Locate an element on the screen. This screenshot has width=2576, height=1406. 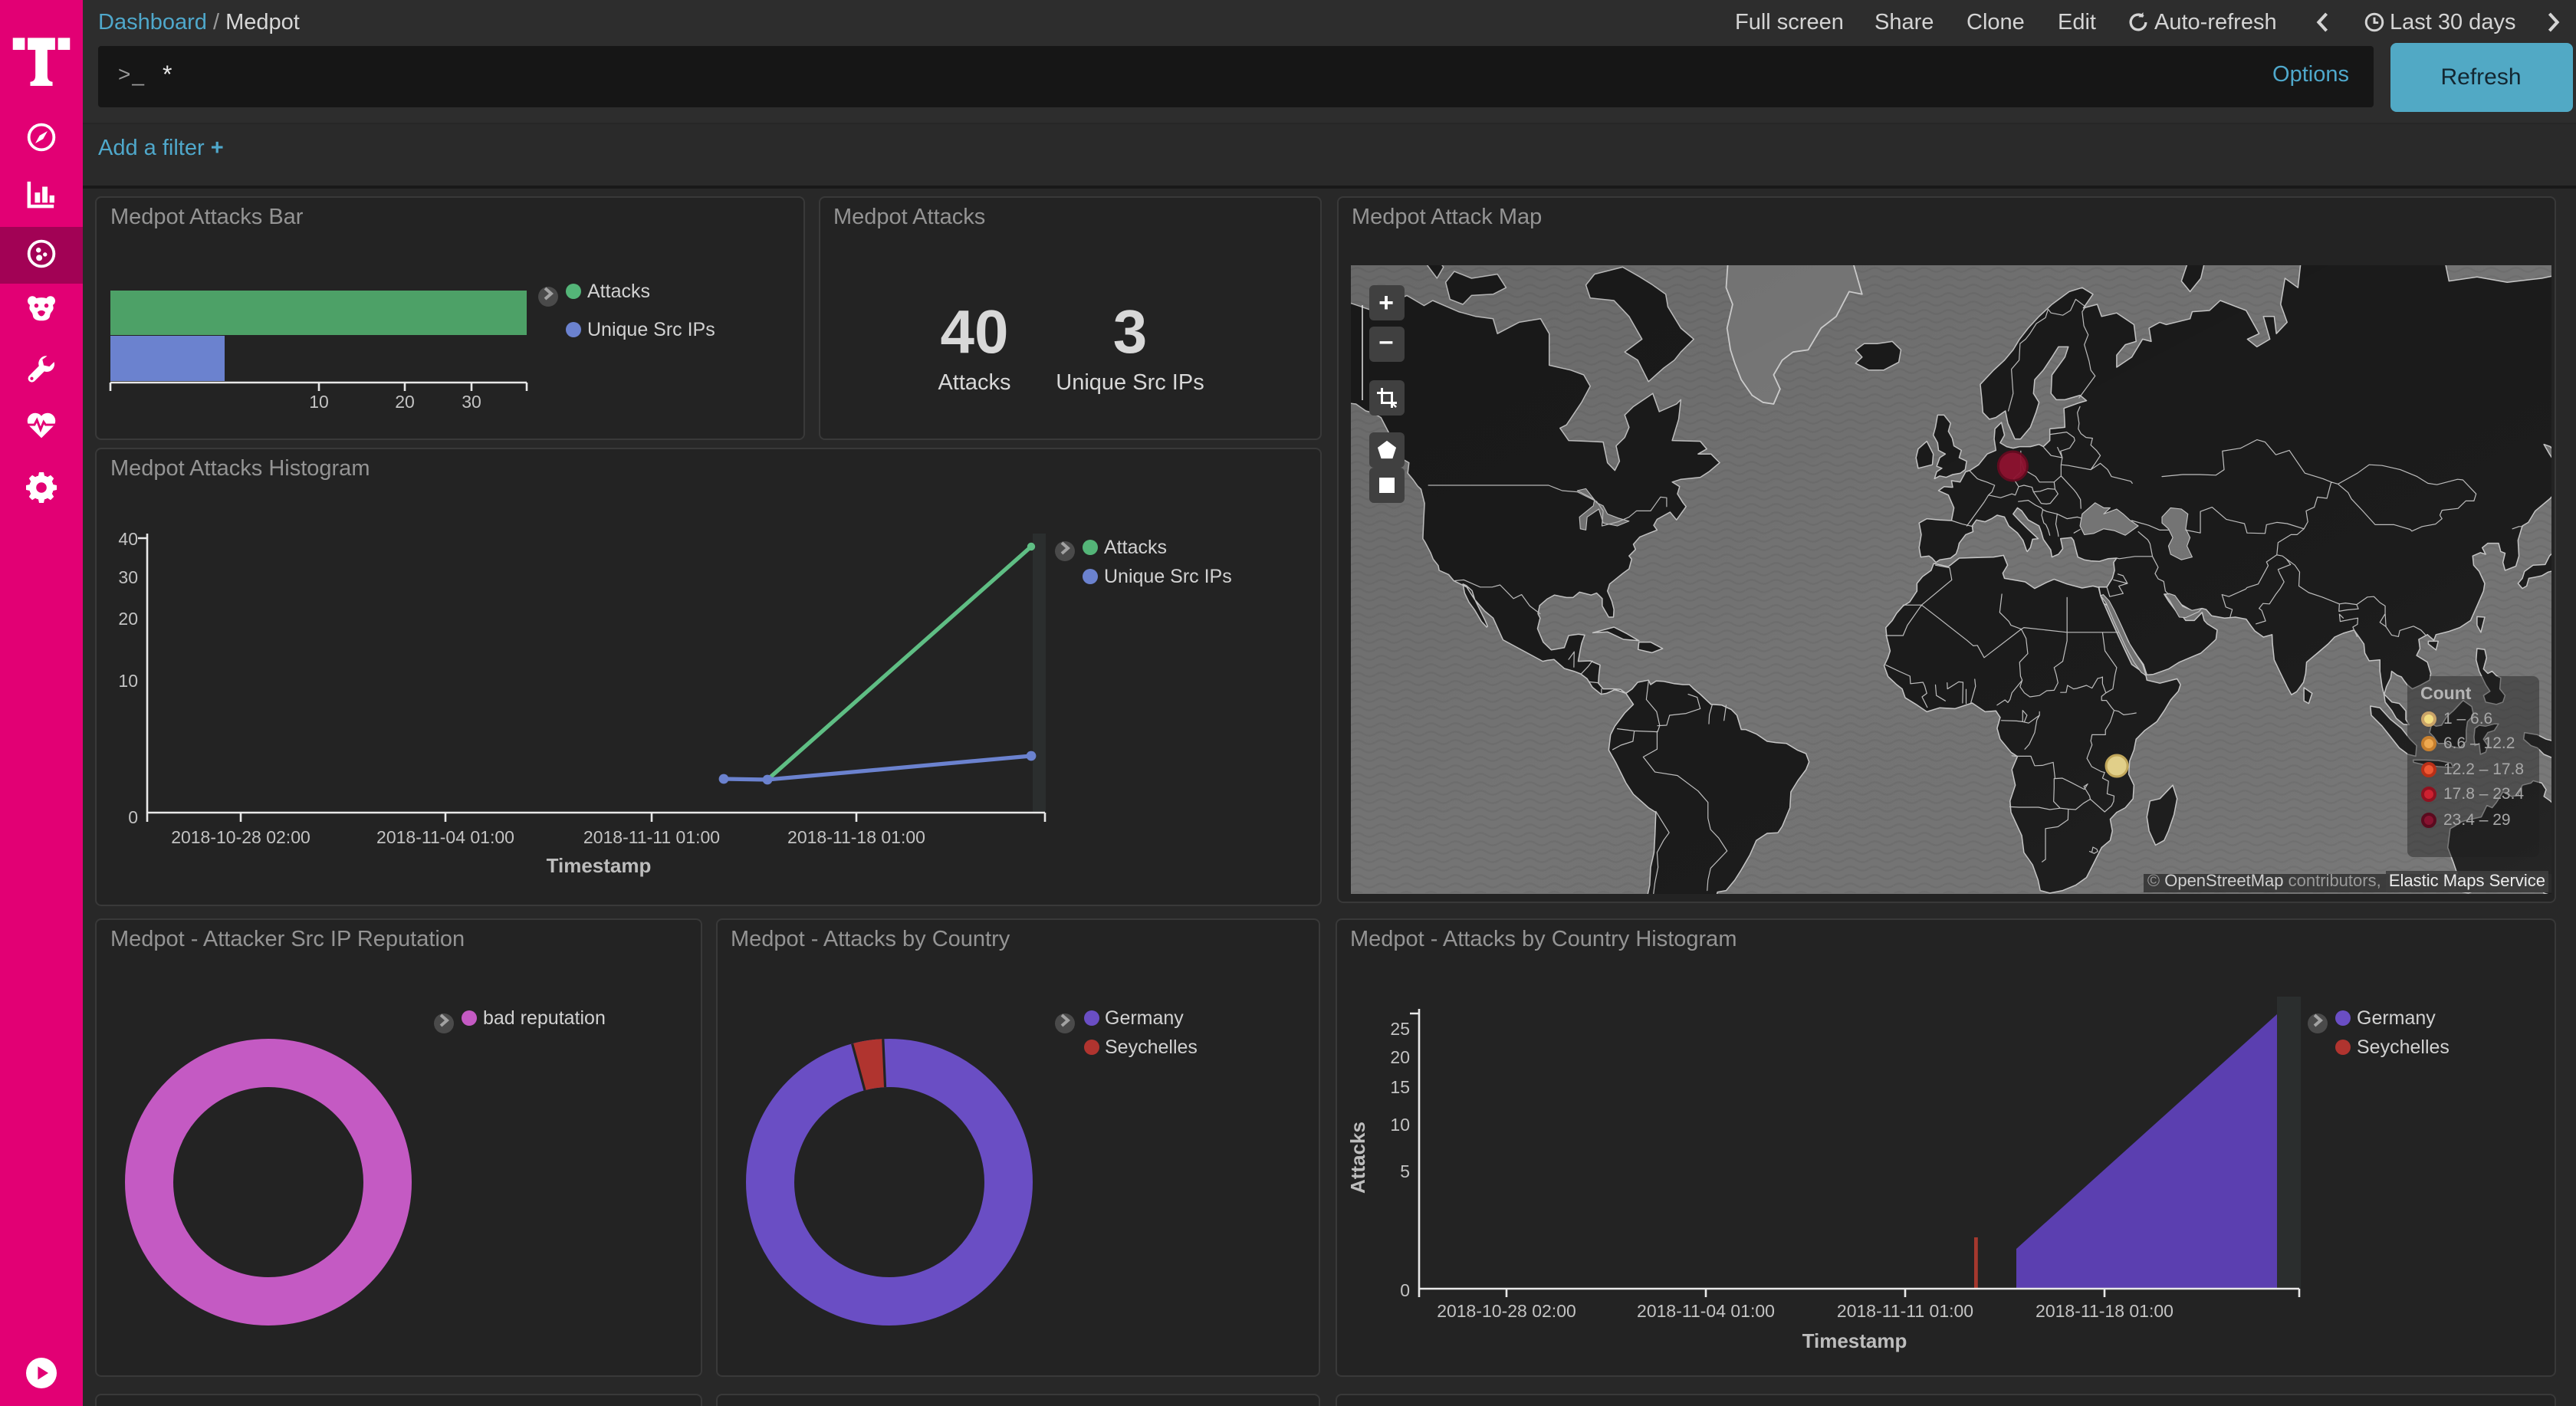
svg-text: 5 is located at coordinates (1404, 1171).